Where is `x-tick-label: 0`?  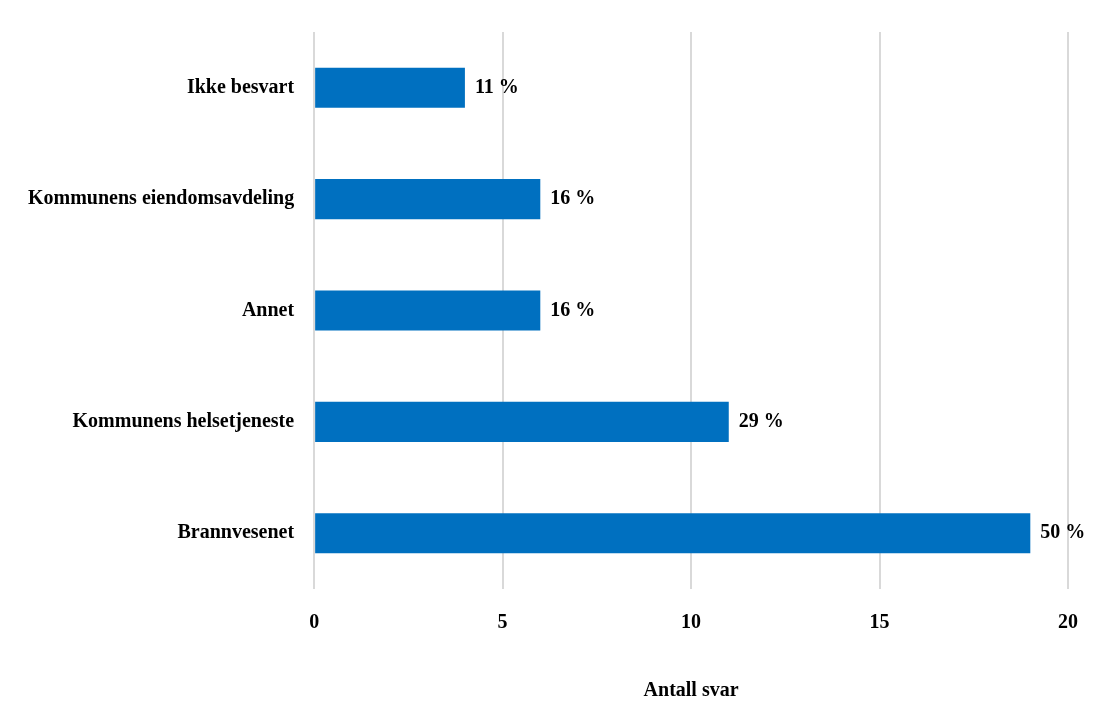 x-tick-label: 0 is located at coordinates (314, 621).